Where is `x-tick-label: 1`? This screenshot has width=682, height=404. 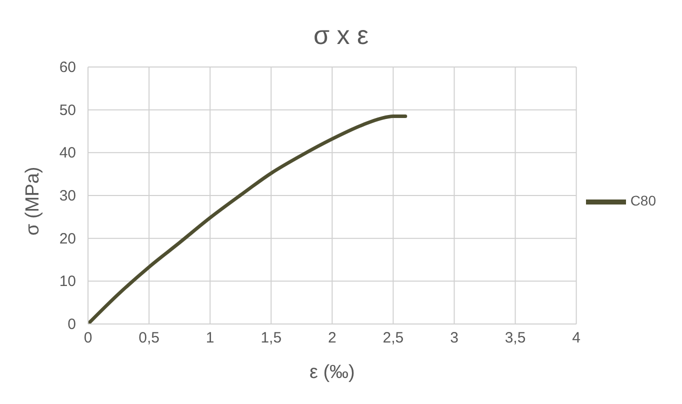 x-tick-label: 1 is located at coordinates (210, 338).